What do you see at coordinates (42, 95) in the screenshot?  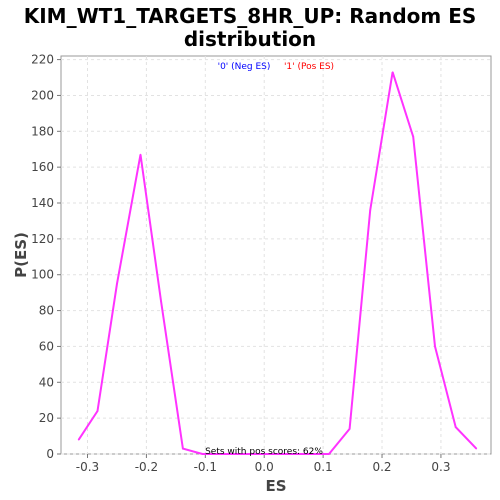 I see `y-tick-label: 200` at bounding box center [42, 95].